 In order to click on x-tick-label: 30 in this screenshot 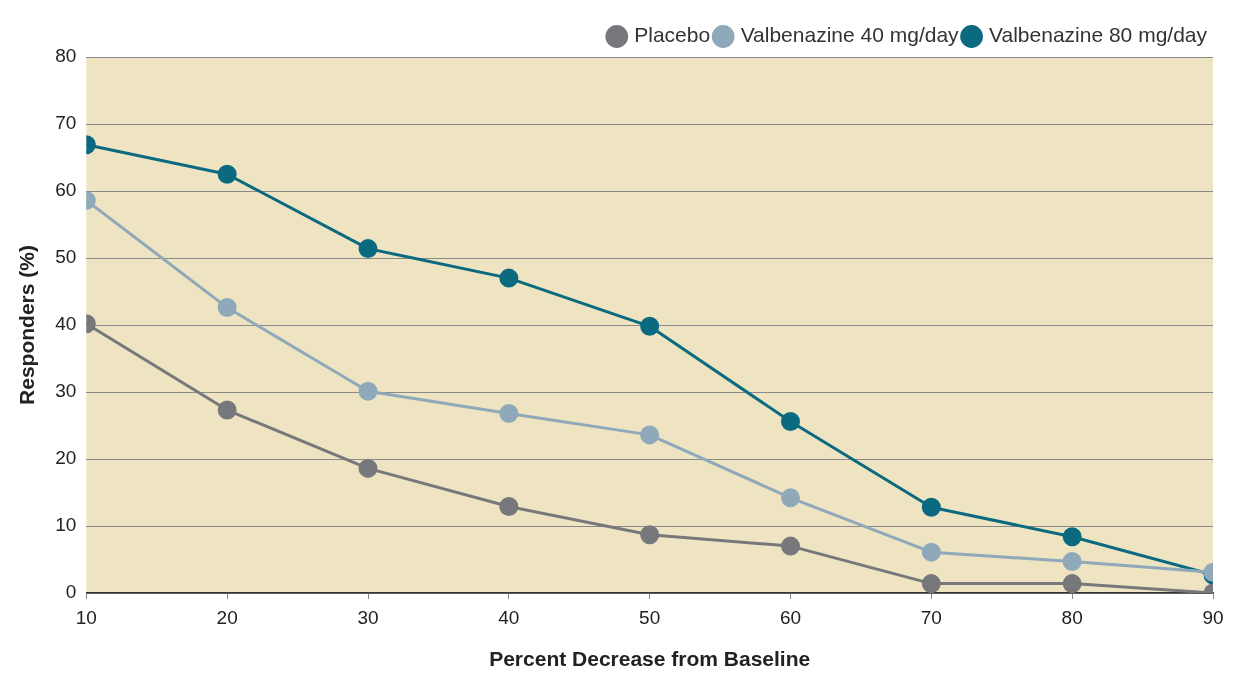, I will do `click(368, 617)`.